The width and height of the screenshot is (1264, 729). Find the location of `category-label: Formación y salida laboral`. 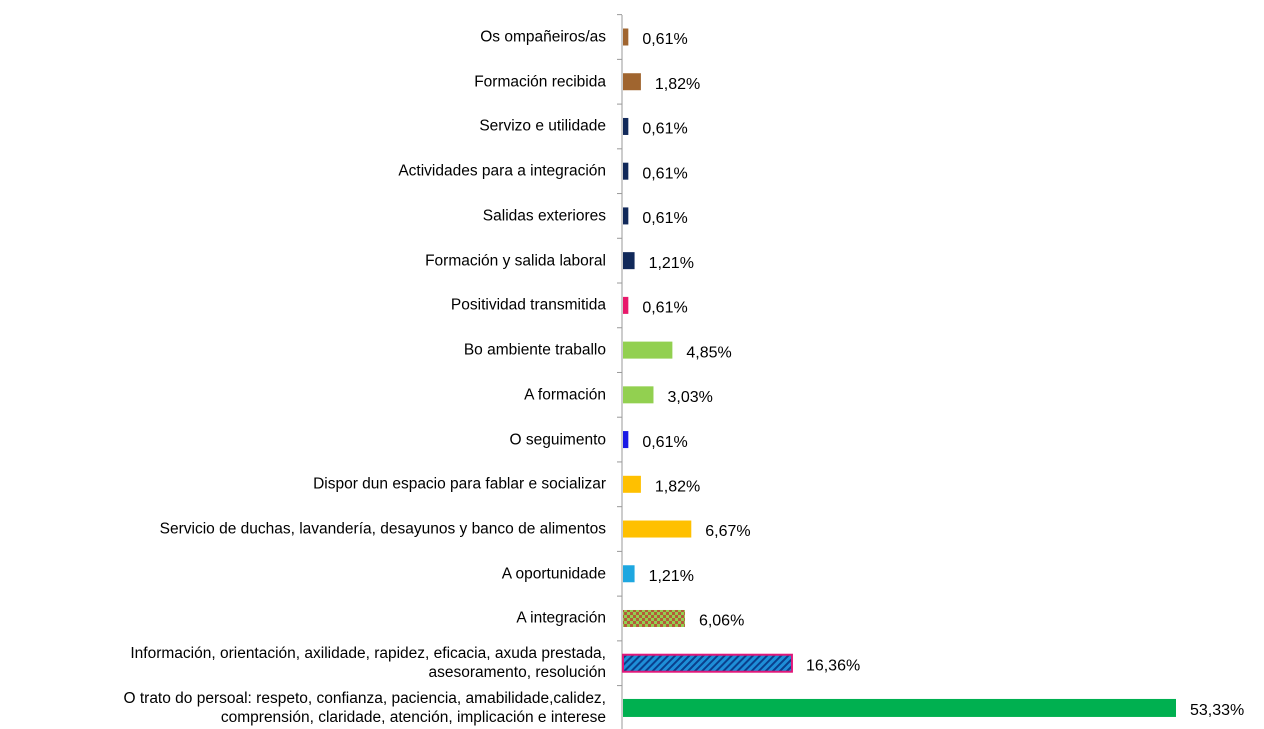

category-label: Formación y salida laboral is located at coordinates (515, 261).